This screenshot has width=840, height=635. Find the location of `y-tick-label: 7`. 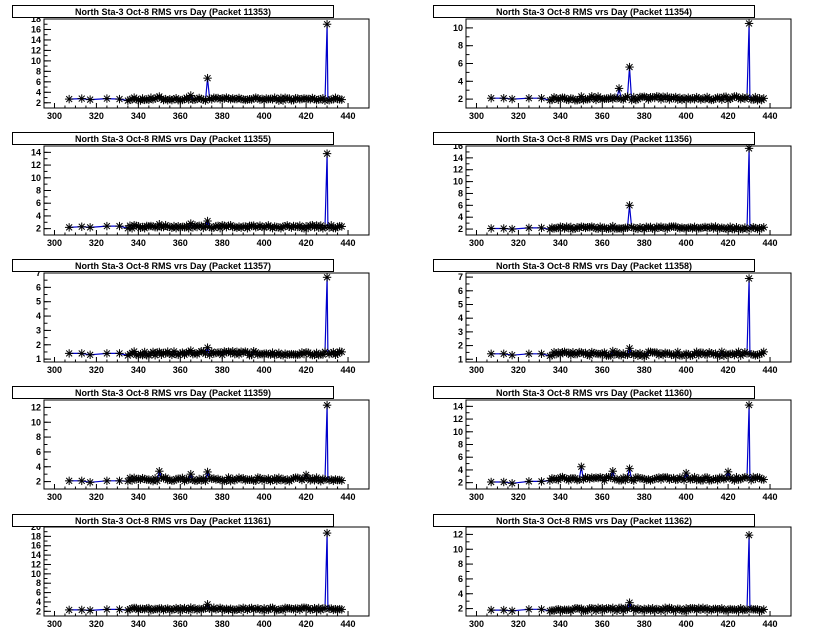

y-tick-label: 7 is located at coordinates (460, 277).